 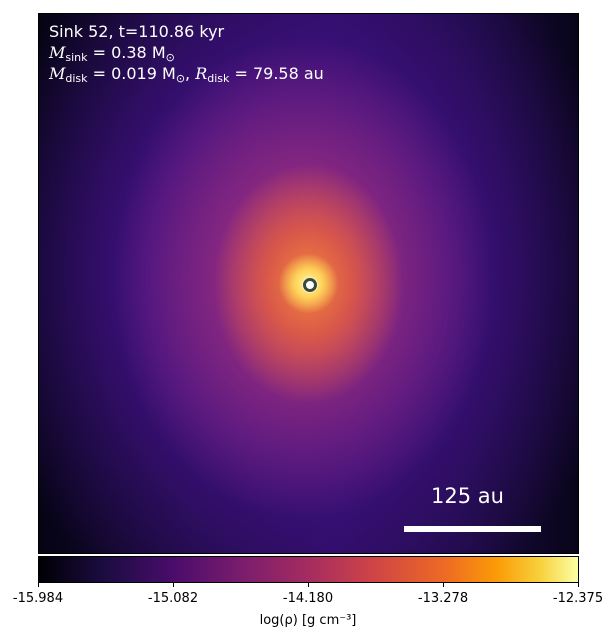 I want to click on colorbar-tick-label: -12.375, so click(x=578, y=598).